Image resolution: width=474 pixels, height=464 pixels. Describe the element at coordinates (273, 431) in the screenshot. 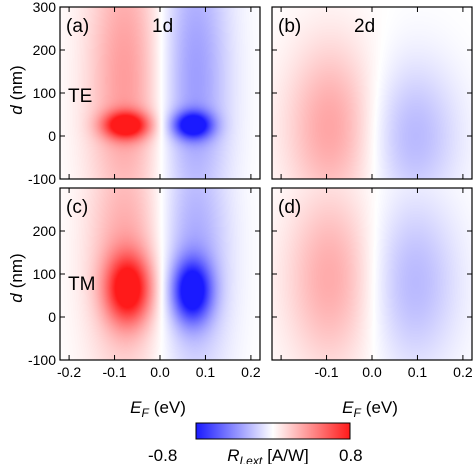

I see `colorbar` at that location.